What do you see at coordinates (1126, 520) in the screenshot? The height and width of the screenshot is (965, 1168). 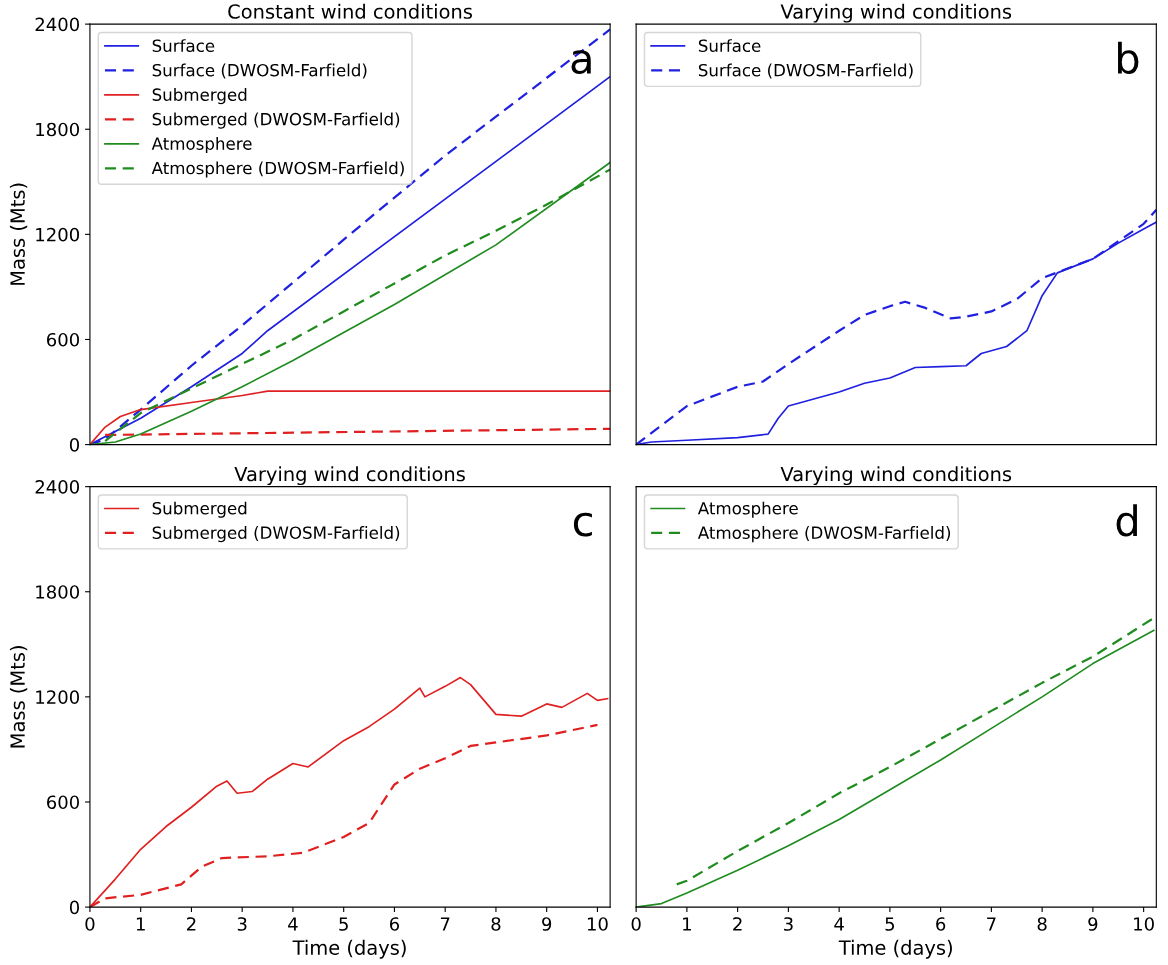 I see `annotation: d` at bounding box center [1126, 520].